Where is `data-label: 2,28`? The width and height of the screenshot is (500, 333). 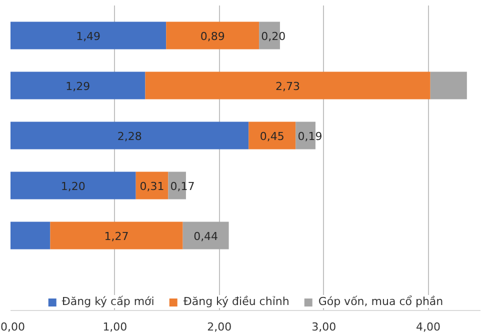
data-label: 2,28 is located at coordinates (129, 136).